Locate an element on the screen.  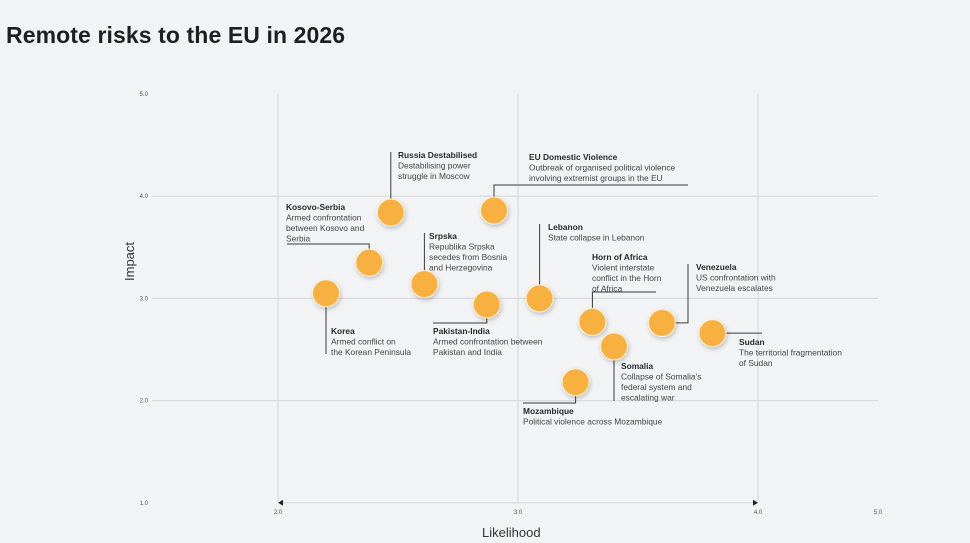
chart-title: Remote risks to the EU in 2026 is located at coordinates (176, 35).